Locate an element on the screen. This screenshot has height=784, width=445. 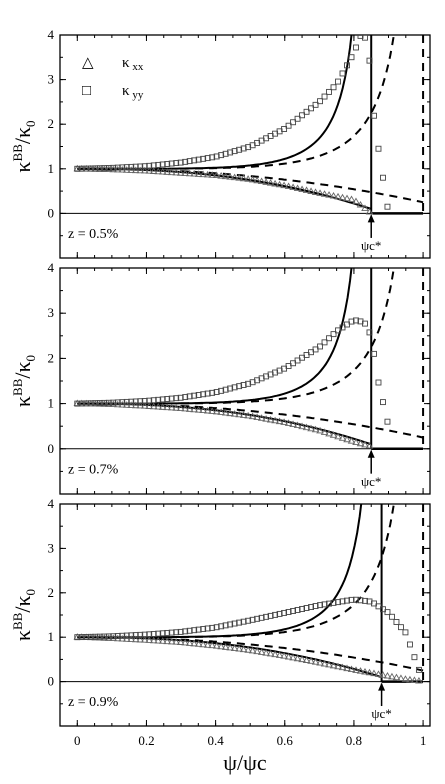
y-tick-label: 4 is located at coordinates (51, 503).